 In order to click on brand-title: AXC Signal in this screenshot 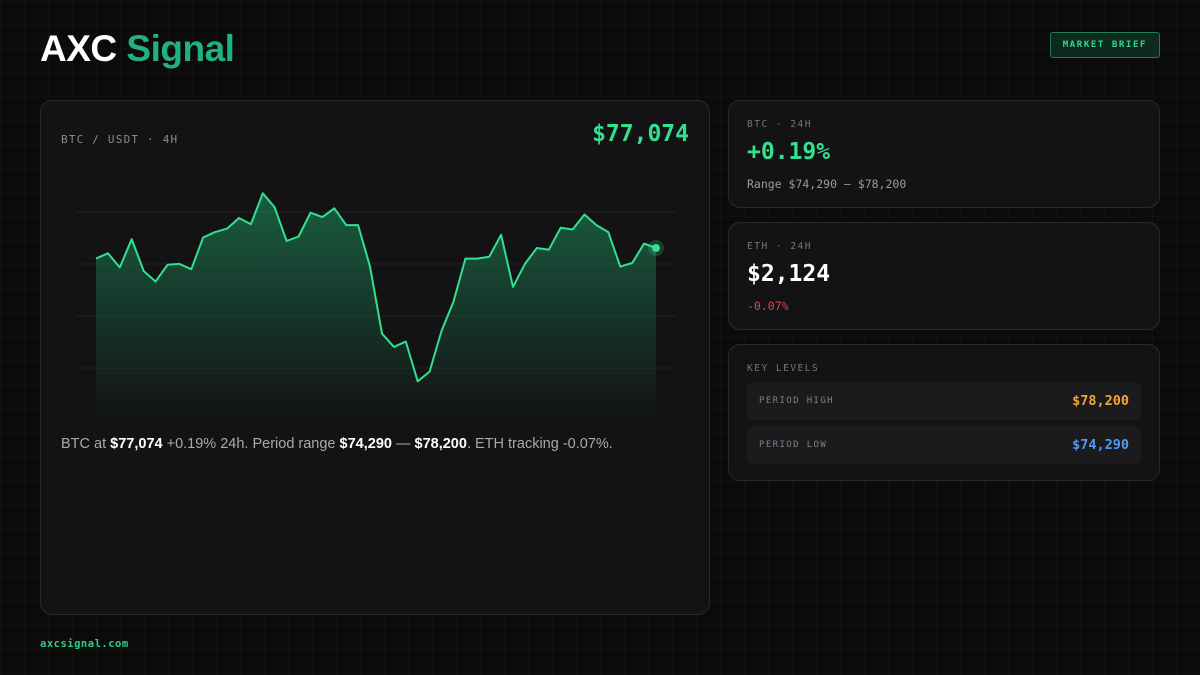, I will do `click(137, 49)`.